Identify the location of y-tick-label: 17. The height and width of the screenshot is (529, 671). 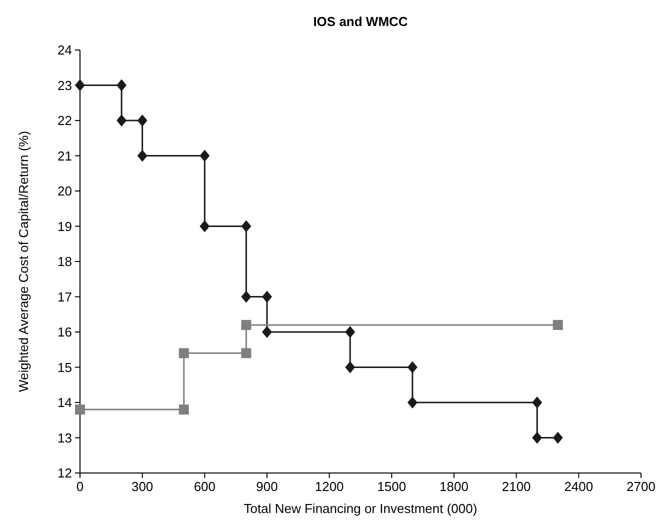
(65, 296).